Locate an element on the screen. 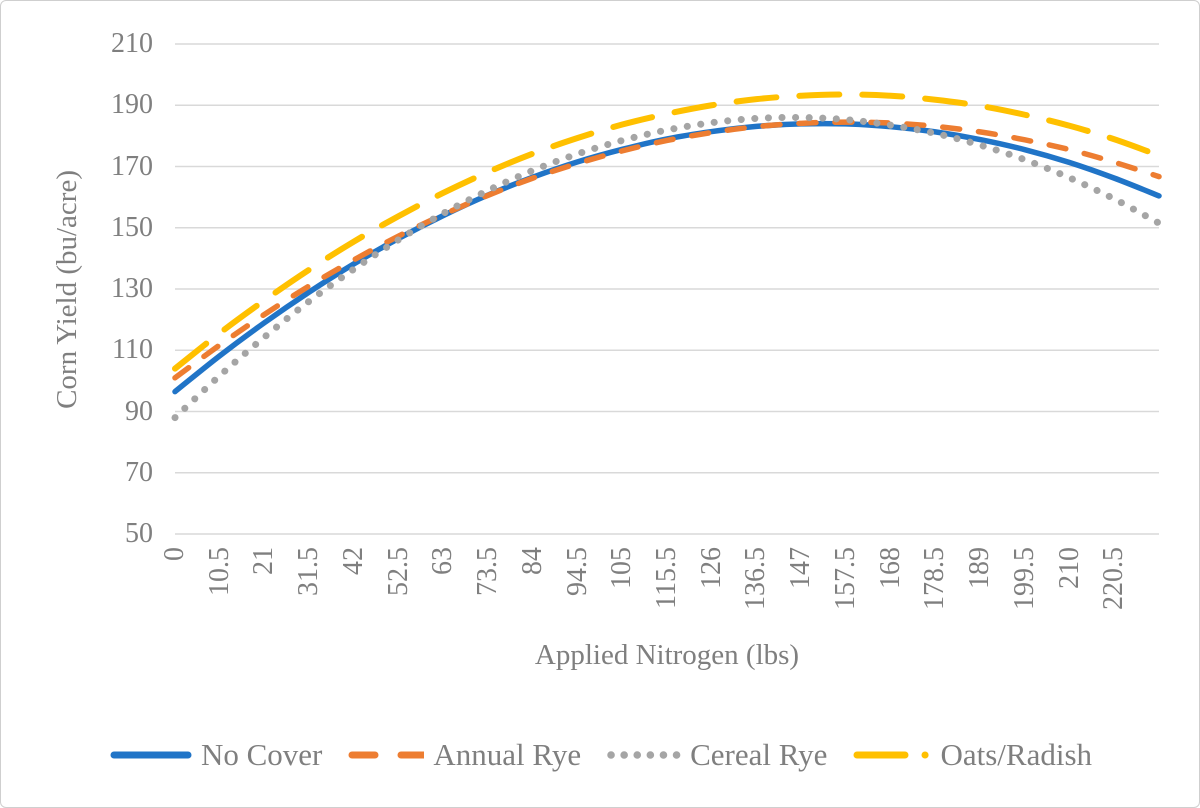 The image size is (1200, 808). x-tick-label: 210 is located at coordinates (1069, 568).